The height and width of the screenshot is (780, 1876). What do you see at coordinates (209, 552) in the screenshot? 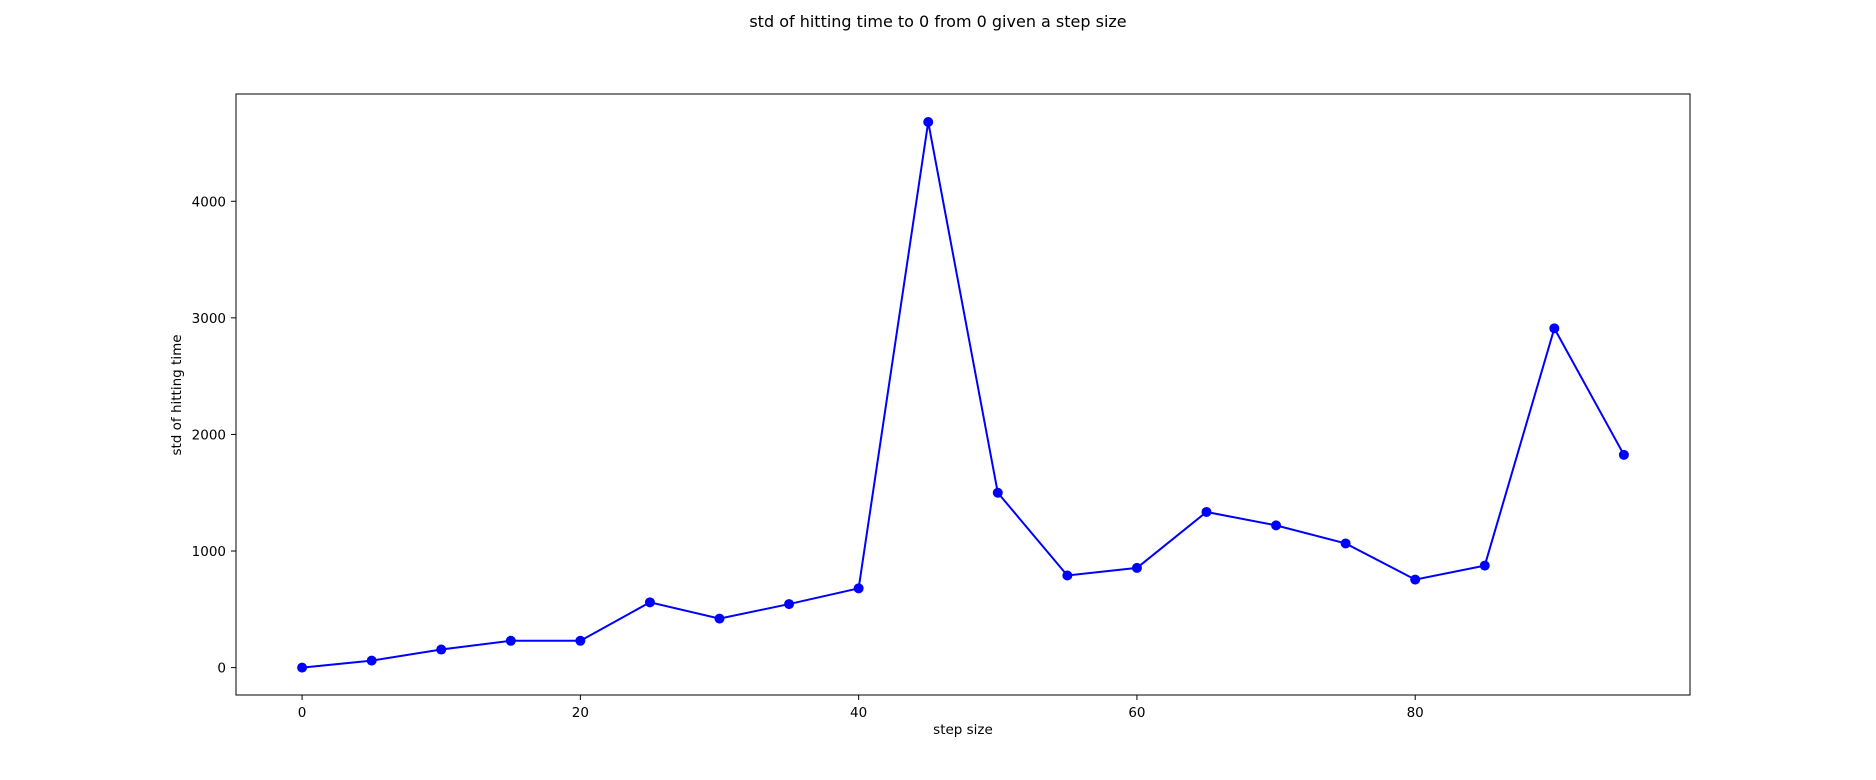
I see `y-tick-label: 1000` at bounding box center [209, 552].